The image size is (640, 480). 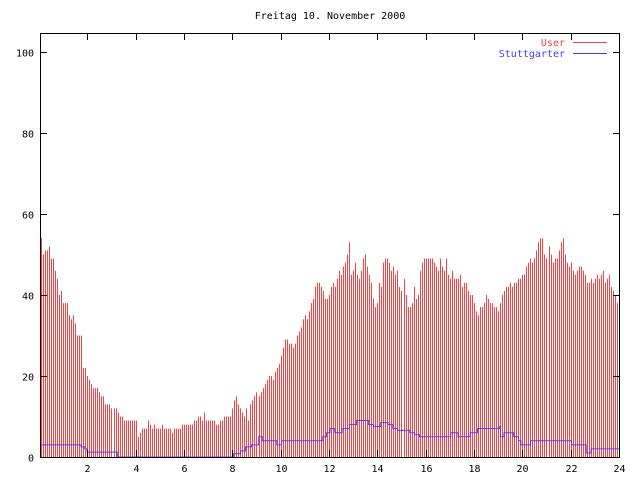 What do you see at coordinates (281, 469) in the screenshot?
I see `x-tick-label: 10` at bounding box center [281, 469].